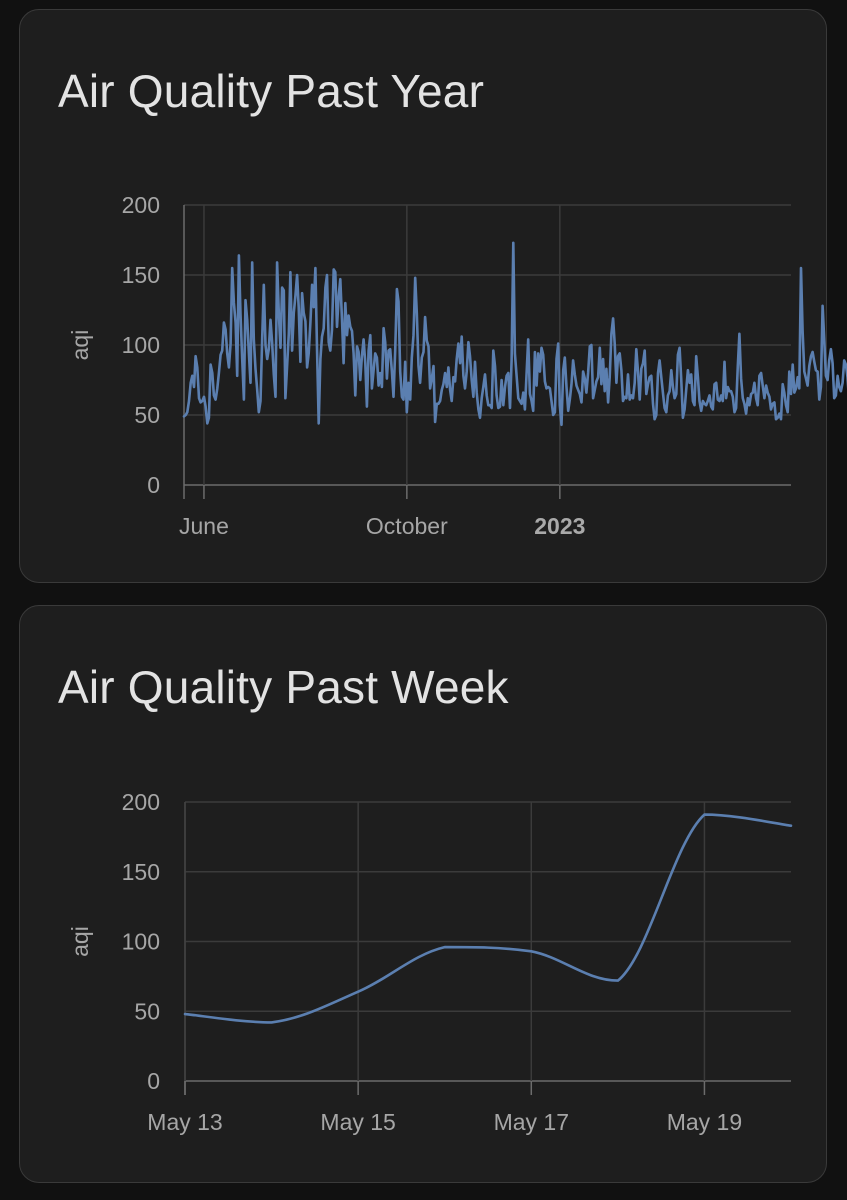 This screenshot has height=1200, width=847. I want to click on x-tick-label: 2023, so click(559, 526).